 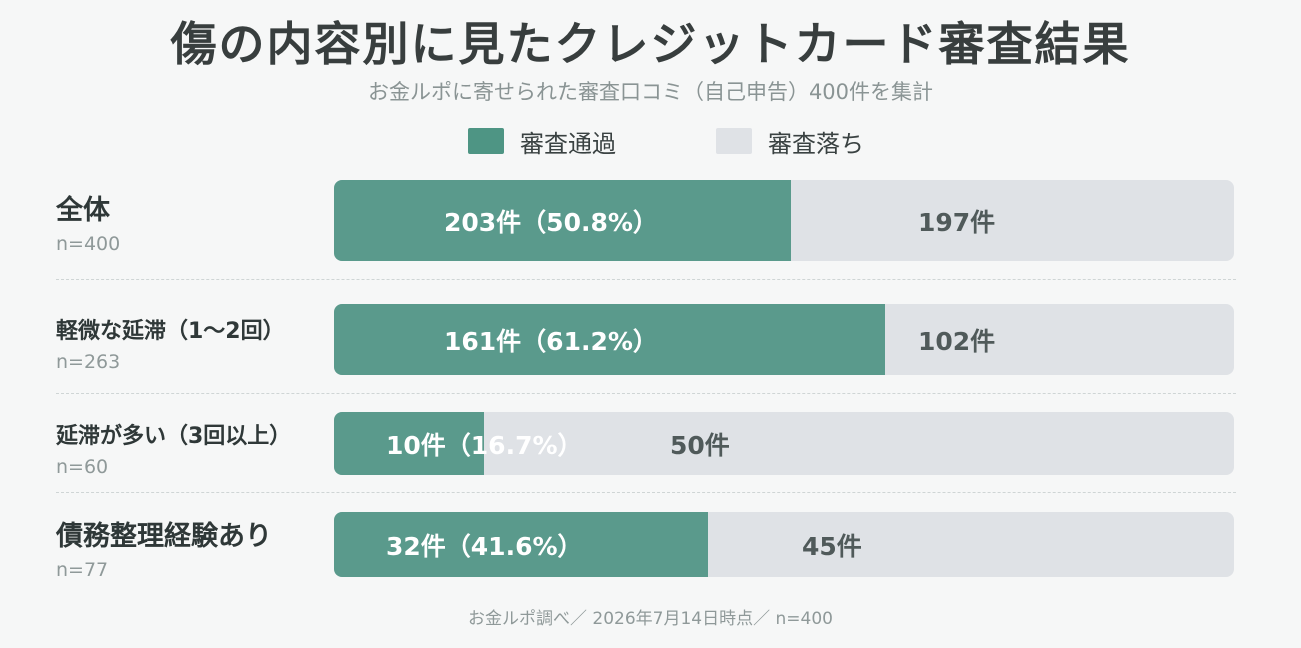 I want to click on category-label: 全体, so click(x=83, y=210).